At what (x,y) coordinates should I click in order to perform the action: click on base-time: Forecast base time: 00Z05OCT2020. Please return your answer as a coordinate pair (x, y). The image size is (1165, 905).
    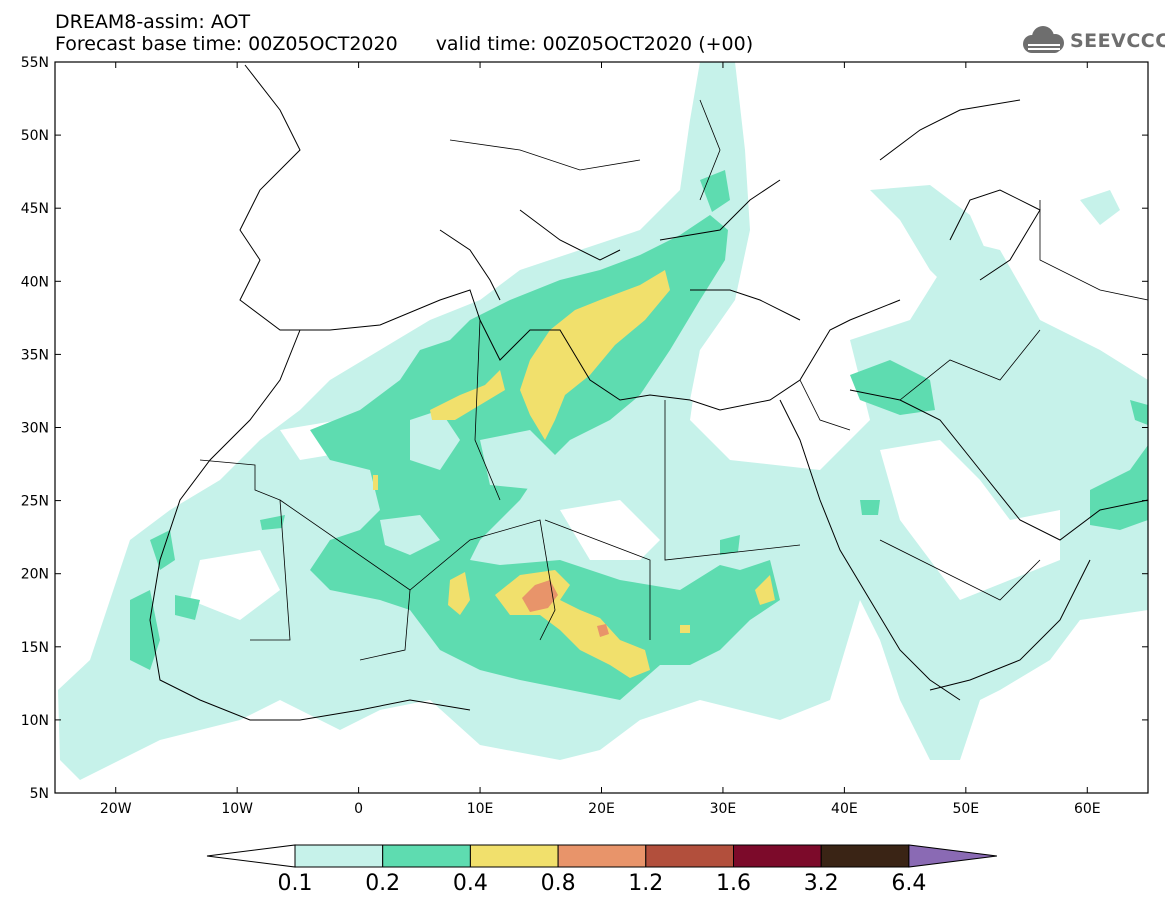
    Looking at the image, I should click on (226, 44).